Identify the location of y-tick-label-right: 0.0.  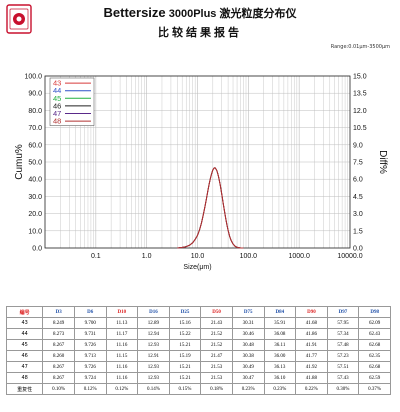
(358, 249).